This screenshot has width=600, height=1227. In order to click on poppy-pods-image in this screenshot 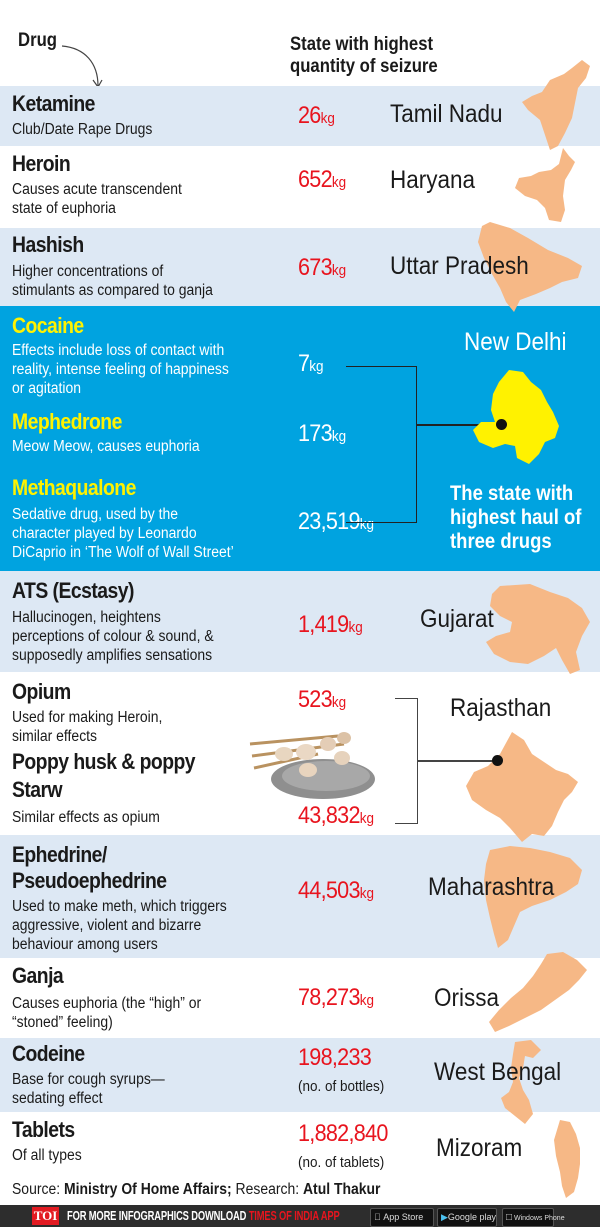, I will do `click(312, 765)`.